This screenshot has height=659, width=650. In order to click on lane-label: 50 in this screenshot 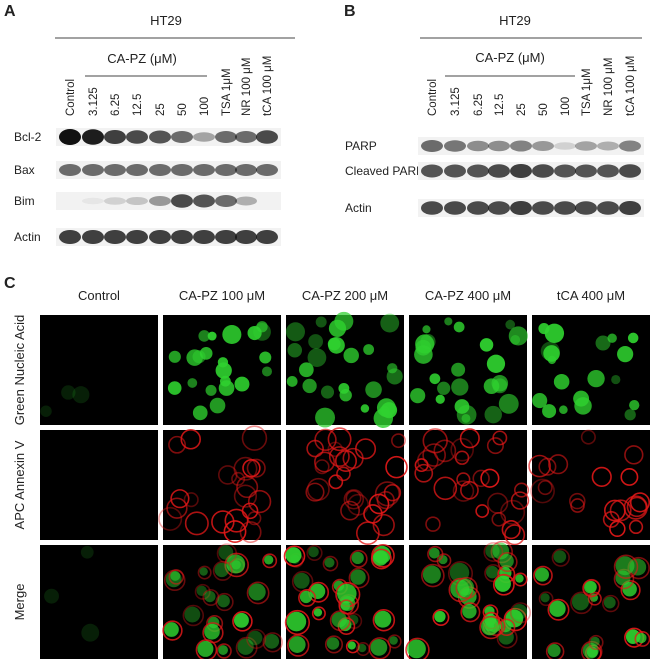, I will do `click(183, 109)`.